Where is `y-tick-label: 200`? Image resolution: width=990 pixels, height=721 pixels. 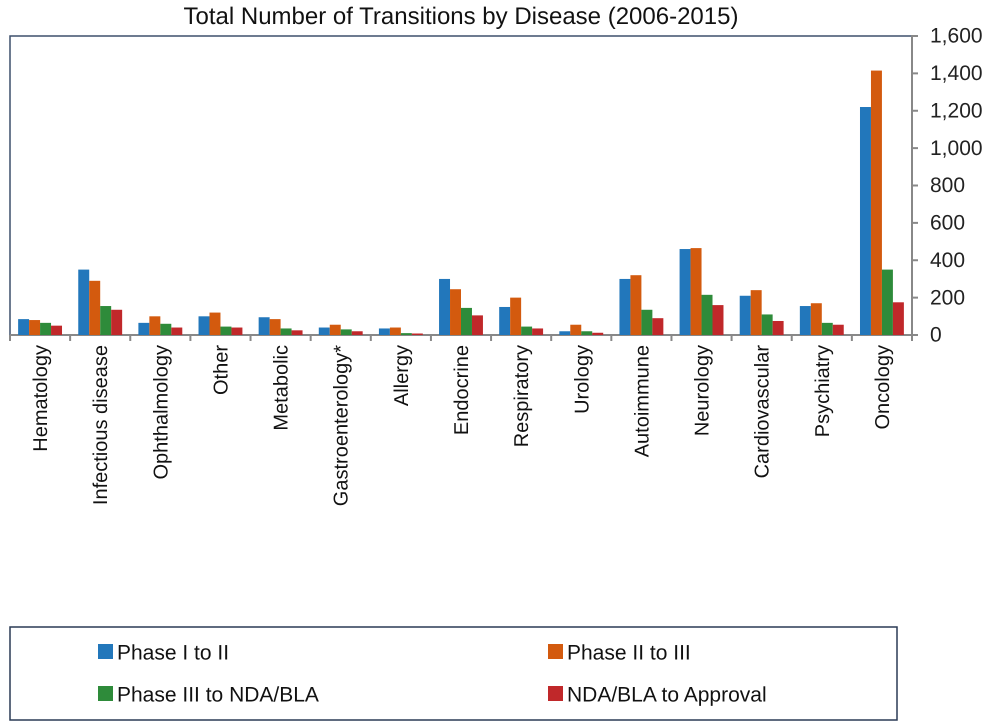
y-tick-label: 200 is located at coordinates (948, 298).